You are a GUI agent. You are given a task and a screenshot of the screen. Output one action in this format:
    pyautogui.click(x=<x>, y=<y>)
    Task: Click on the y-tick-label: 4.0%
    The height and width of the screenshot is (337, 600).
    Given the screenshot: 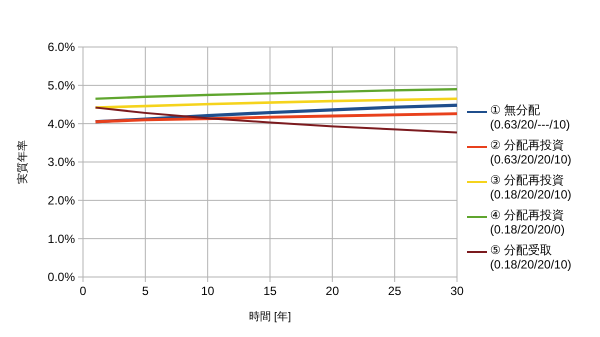 What is the action you would take?
    pyautogui.click(x=62, y=123)
    